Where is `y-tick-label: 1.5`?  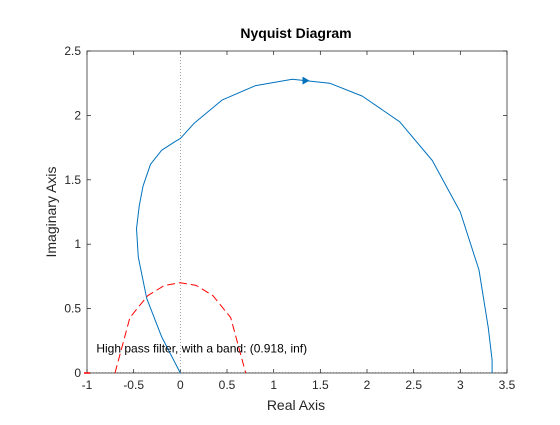 y-tick-label: 1.5 is located at coordinates (72, 180).